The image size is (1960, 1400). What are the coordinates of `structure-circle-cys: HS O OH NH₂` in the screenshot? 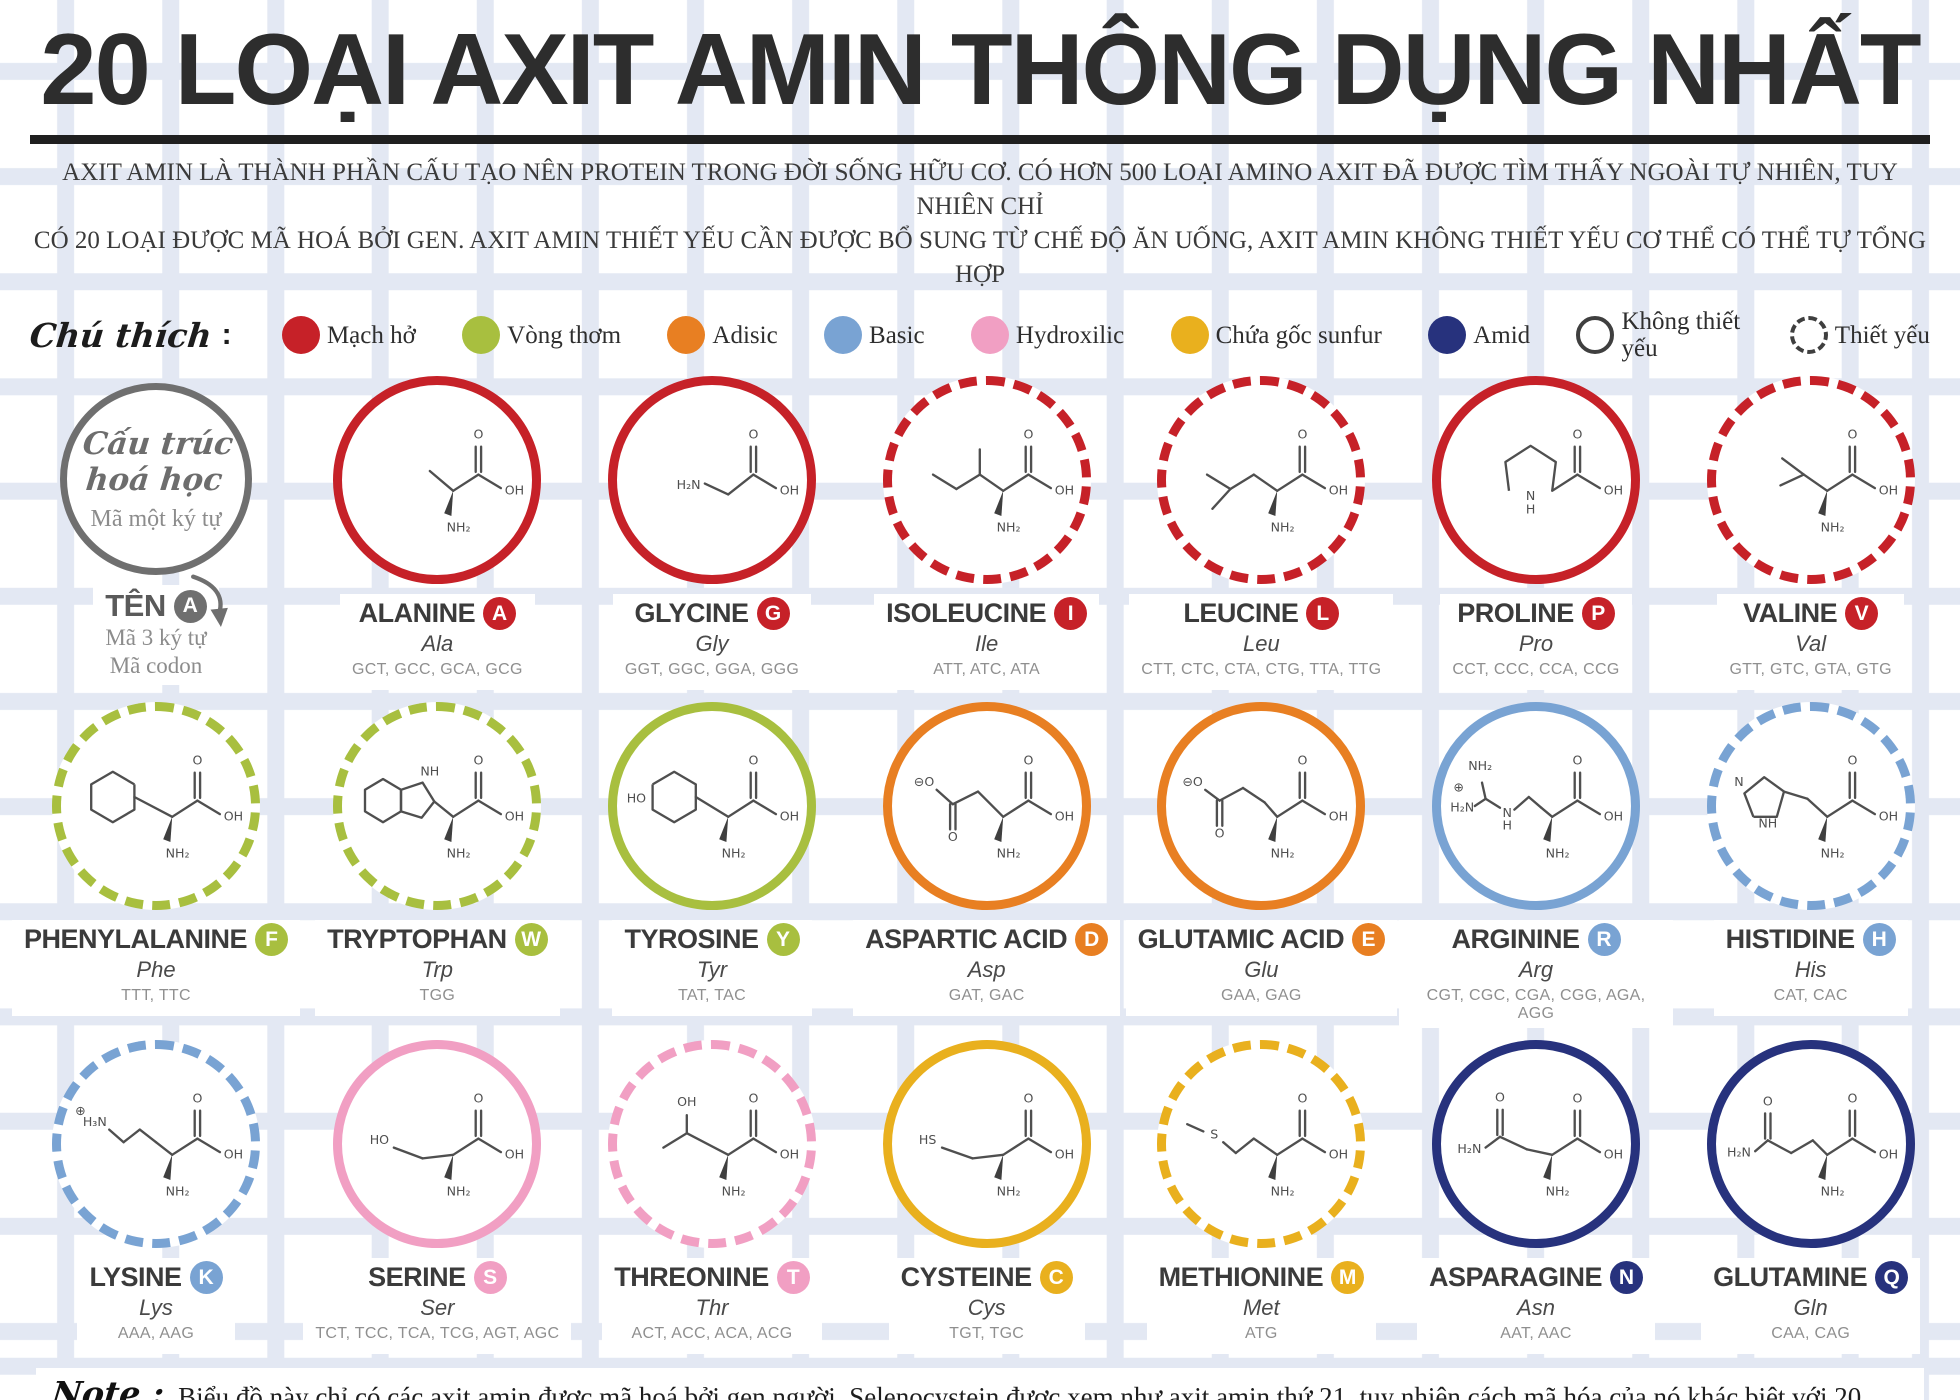 It's located at (986, 1144).